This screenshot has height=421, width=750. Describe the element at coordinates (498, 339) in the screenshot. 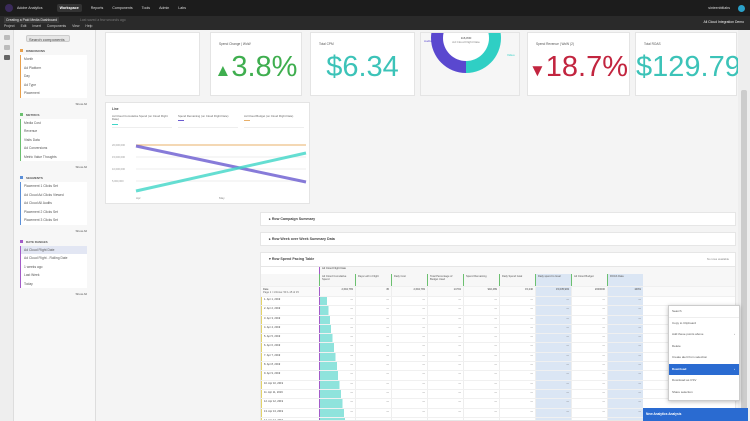

I see `table-row: 5. Apr 5, 2019— — — — — — — — —` at that location.